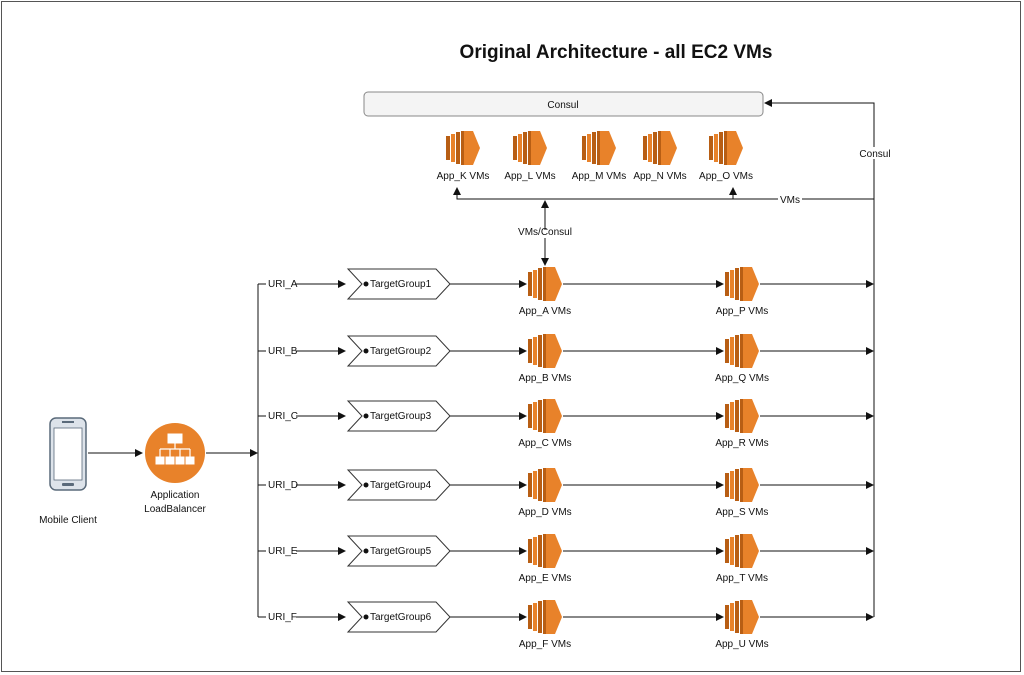 The image size is (1024, 675). I want to click on alb-label-line1: Application, so click(175, 495).